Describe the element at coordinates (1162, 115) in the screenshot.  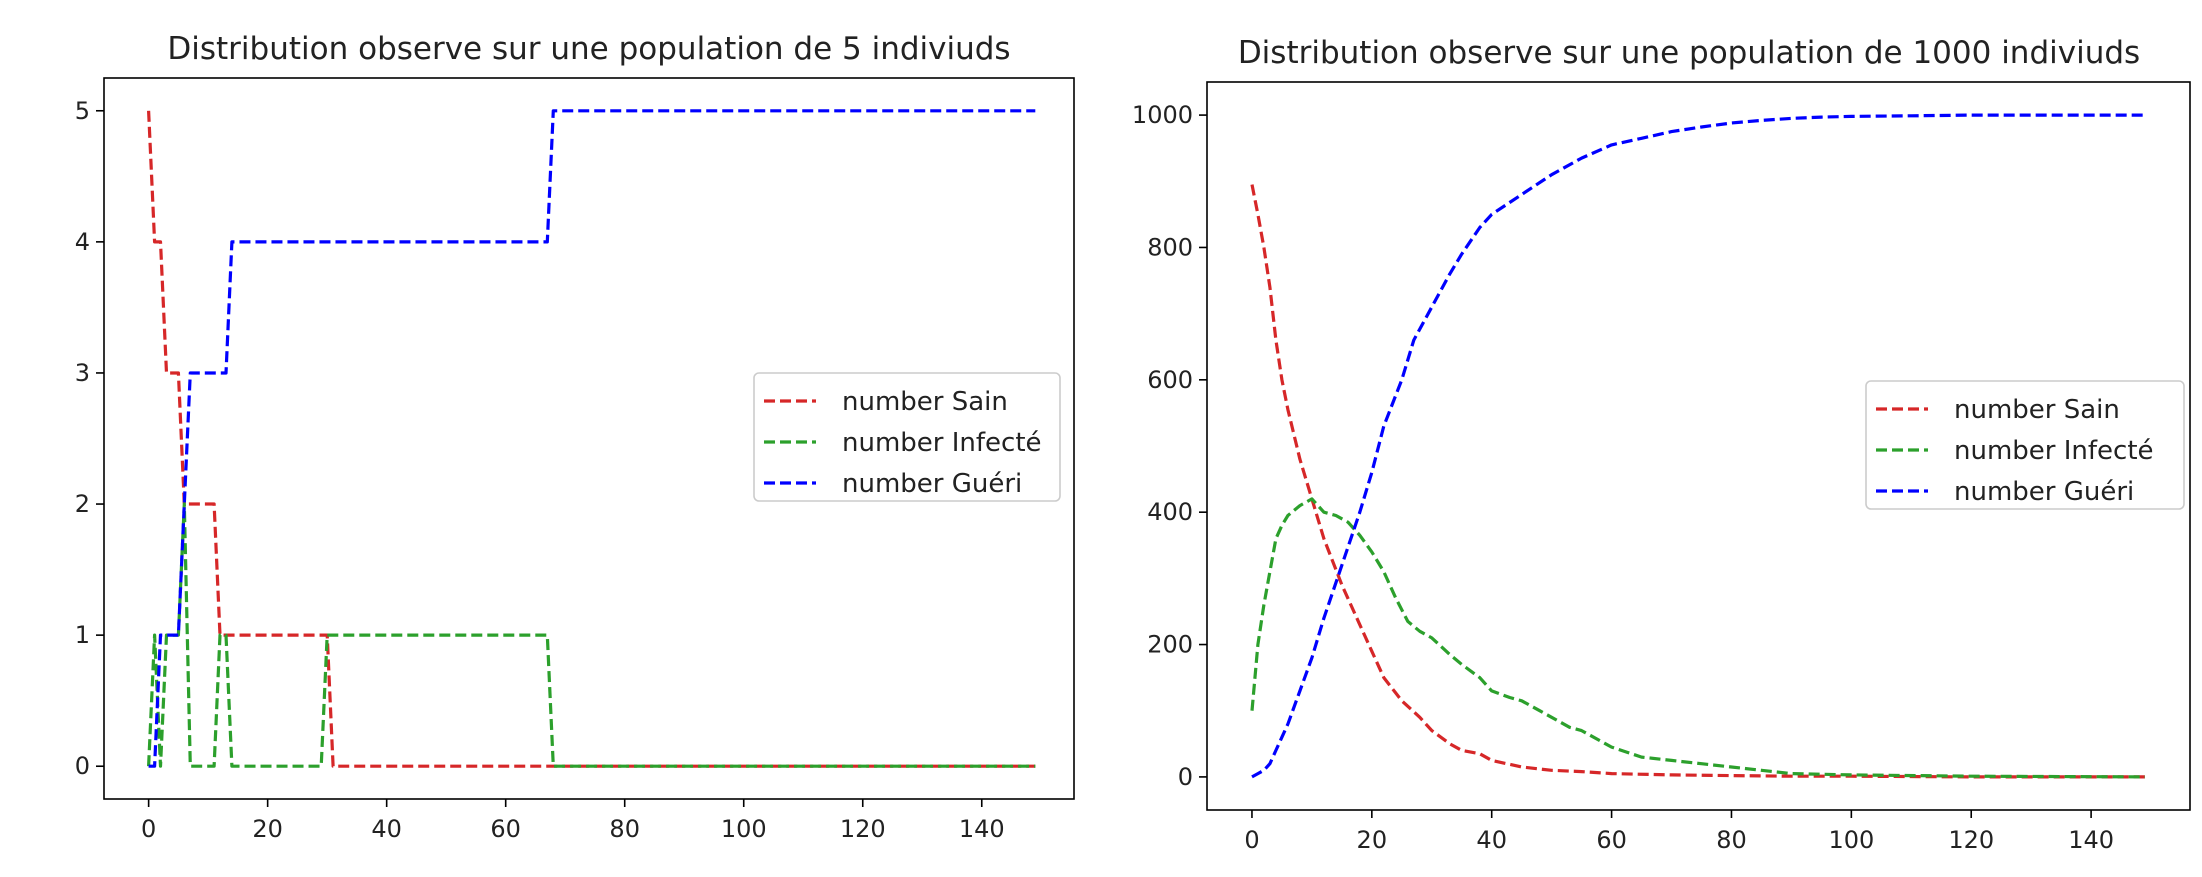
I see `y-tick-label: 1000` at that location.